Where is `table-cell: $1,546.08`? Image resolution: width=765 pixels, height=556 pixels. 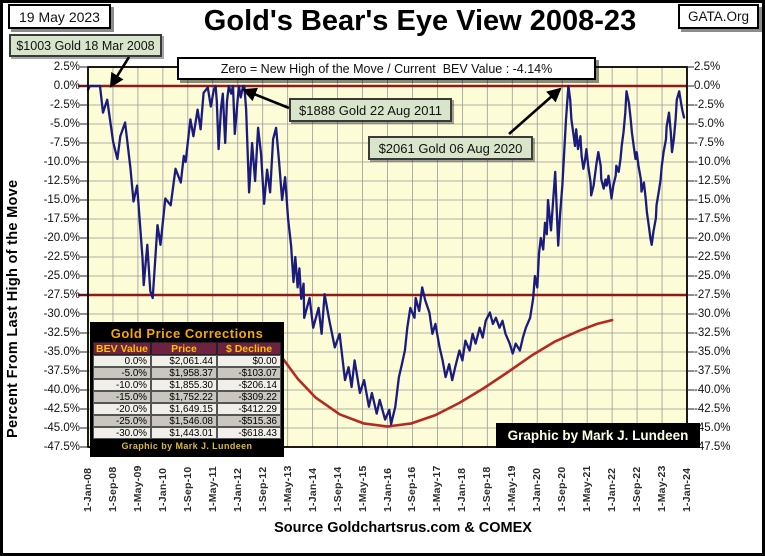 table-cell: $1,546.08 is located at coordinates (184, 421).